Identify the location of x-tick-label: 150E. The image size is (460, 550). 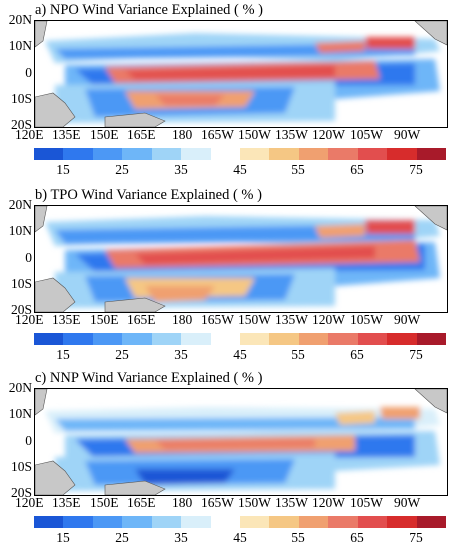
(104, 319).